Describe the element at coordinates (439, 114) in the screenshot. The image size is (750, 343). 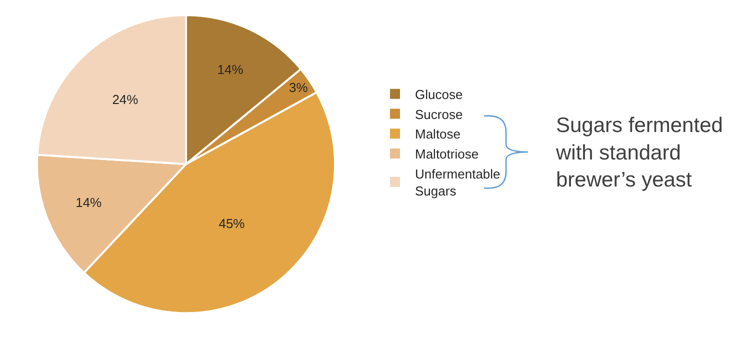
I see `legend-label: Sucrose` at that location.